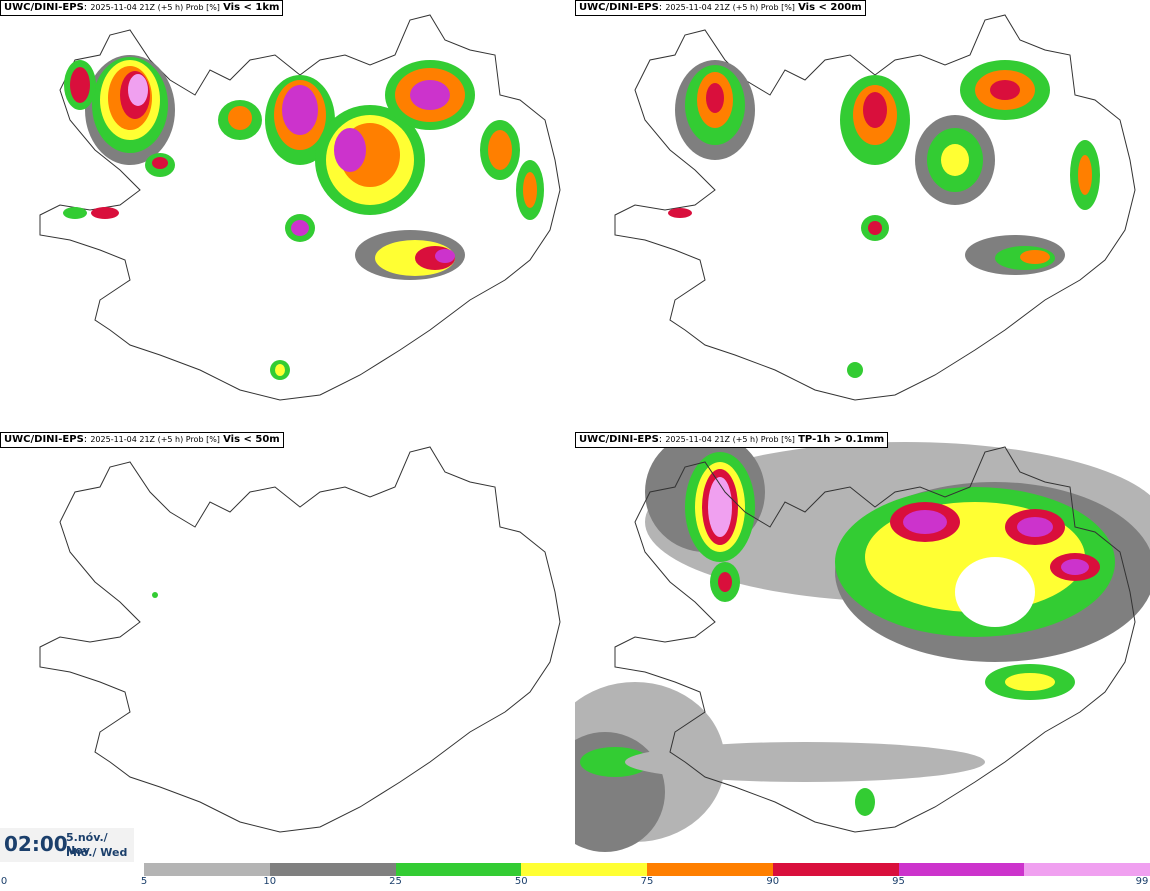  Describe the element at coordinates (773, 881) in the screenshot. I see `colorbar-tick-label: 90` at that location.